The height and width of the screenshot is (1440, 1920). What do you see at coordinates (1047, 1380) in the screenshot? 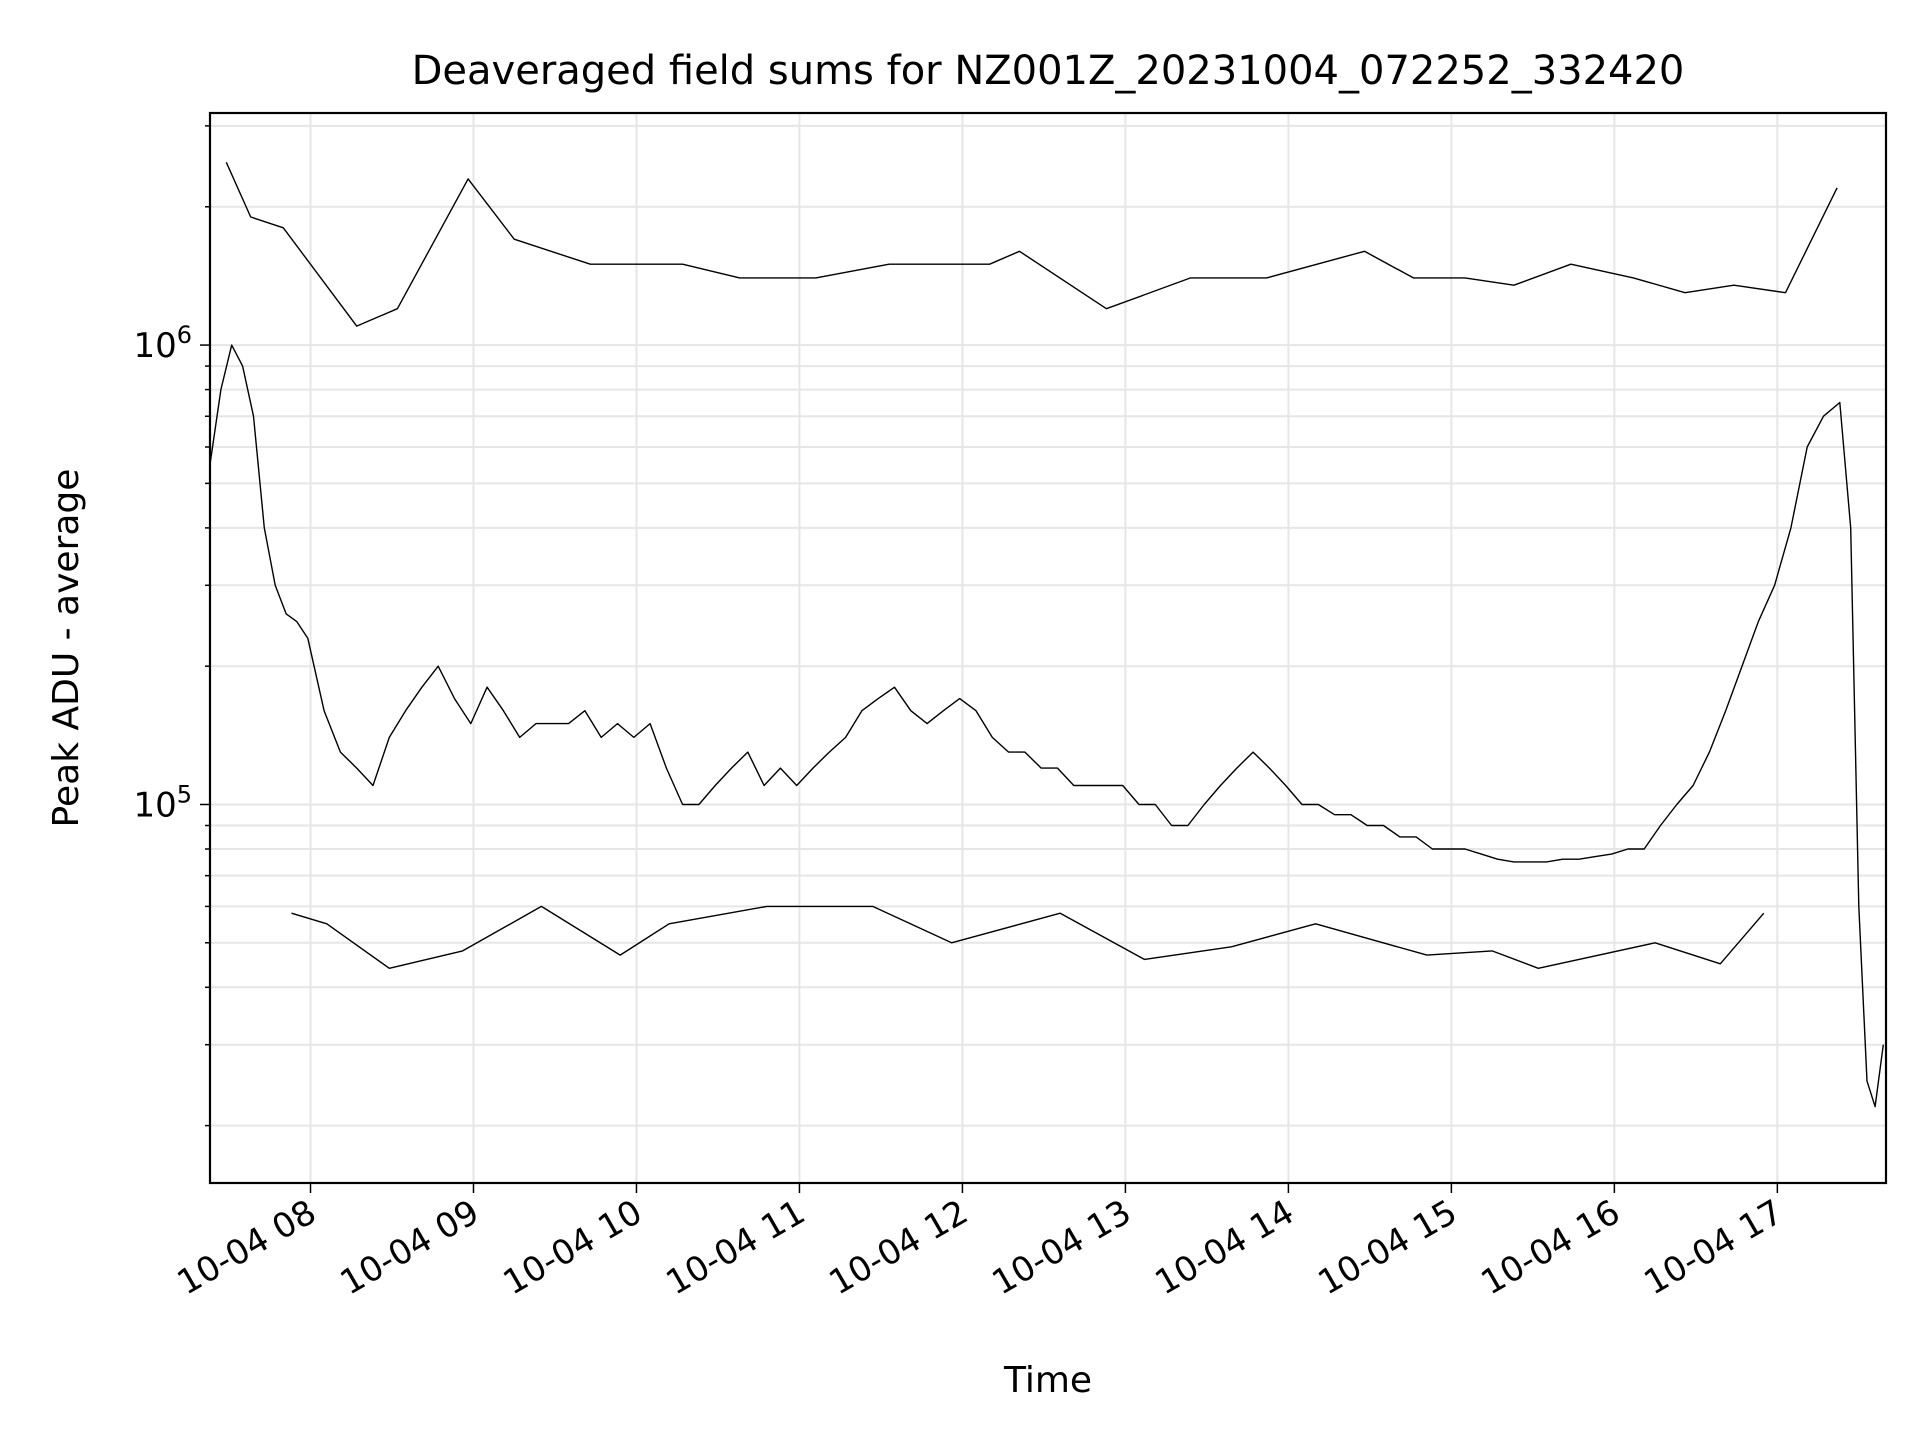
I see `x-axis-label: Time` at bounding box center [1047, 1380].